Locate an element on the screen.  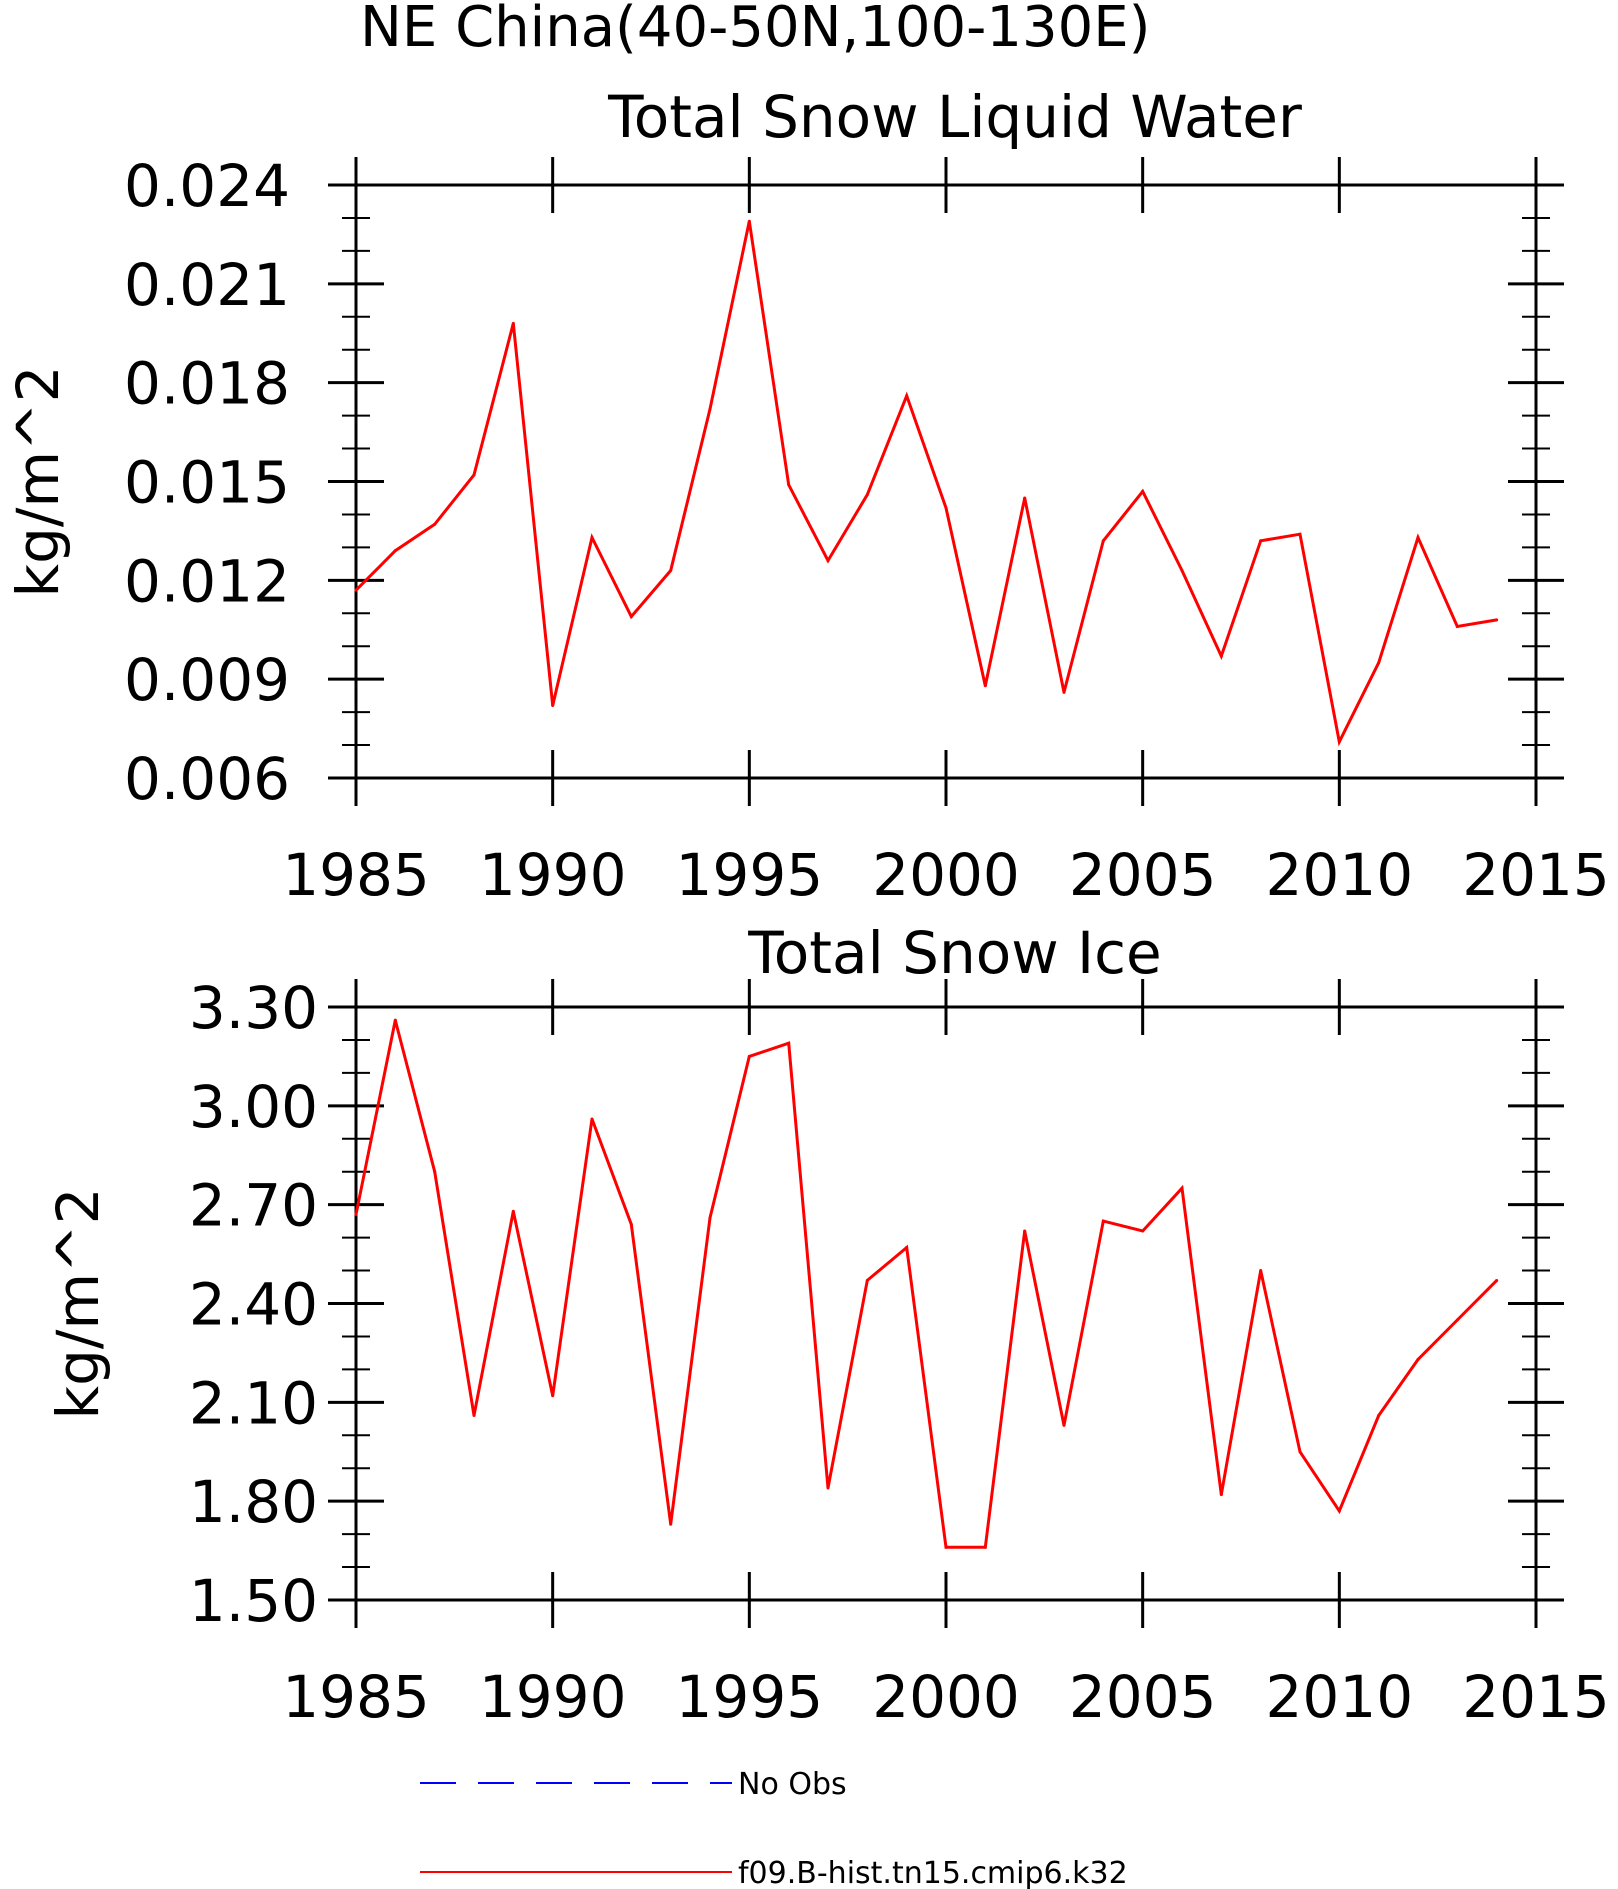
legend-label: No Obs is located at coordinates (792, 1784).